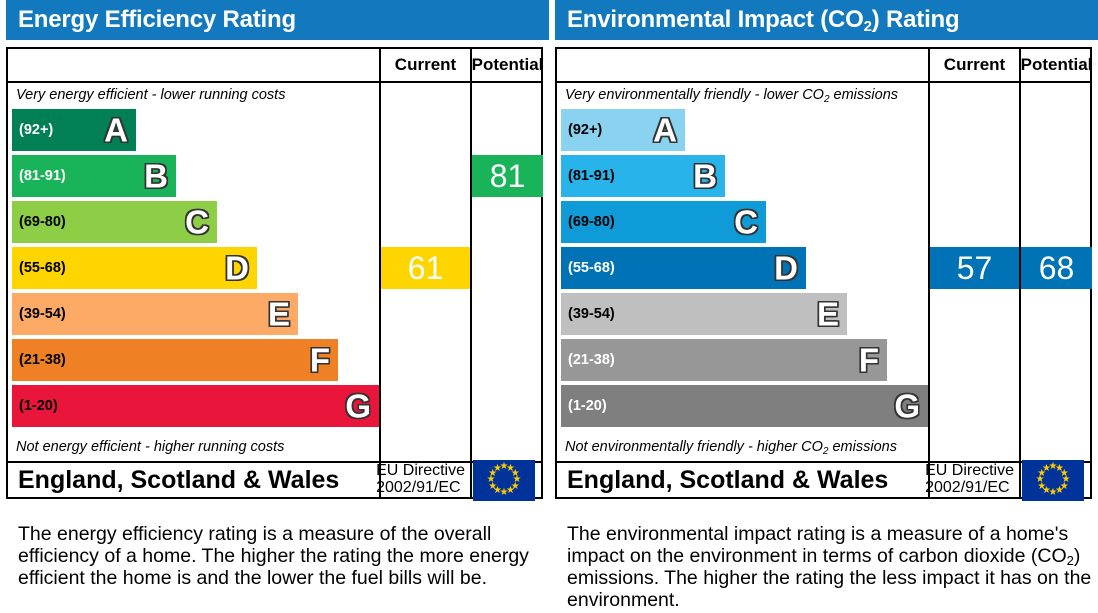 Image resolution: width=1098 pixels, height=613 pixels. I want to click on band-range-label: (92+), so click(36, 130).